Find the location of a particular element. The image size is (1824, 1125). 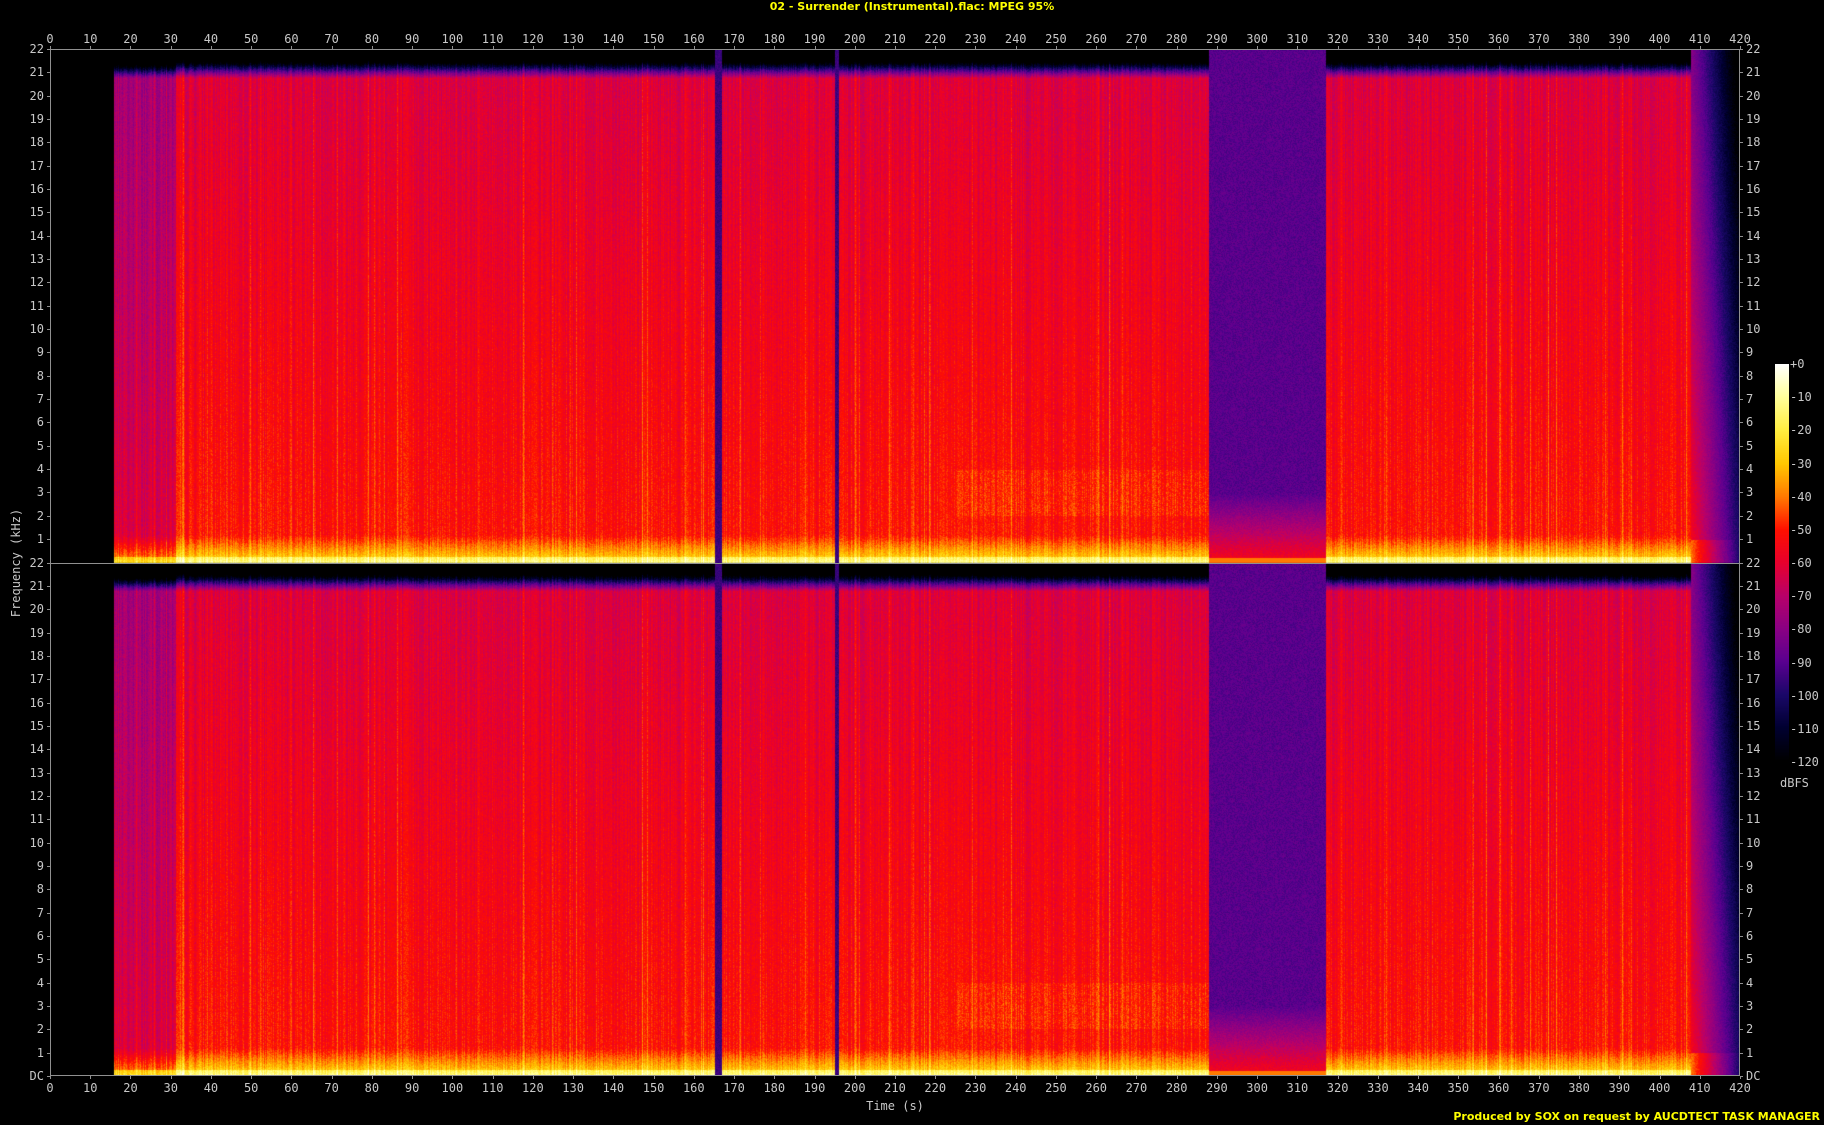

x-tick-label-top: 320 is located at coordinates (1337, 39).